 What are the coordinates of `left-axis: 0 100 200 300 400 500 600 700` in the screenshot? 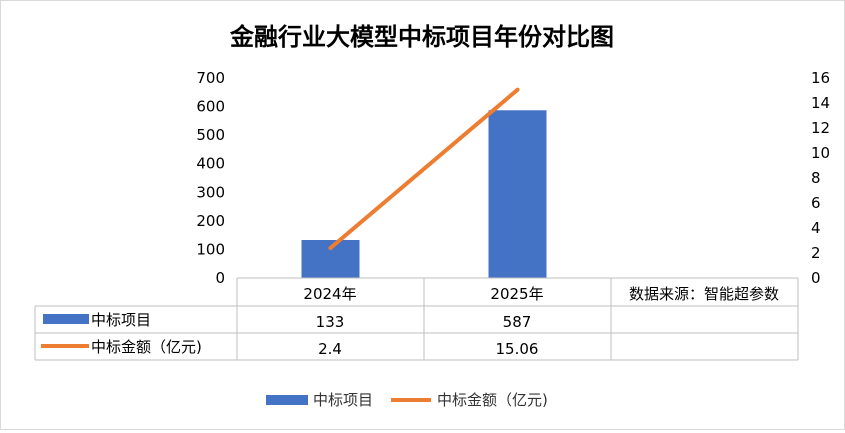 It's located at (210, 178).